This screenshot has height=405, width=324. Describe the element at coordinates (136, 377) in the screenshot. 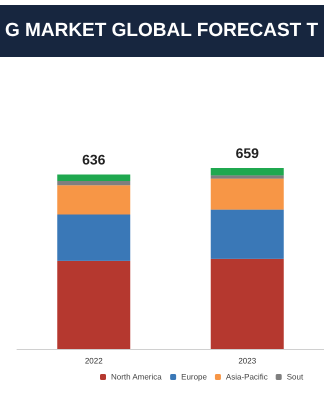

I see `legend-label: North America` at that location.